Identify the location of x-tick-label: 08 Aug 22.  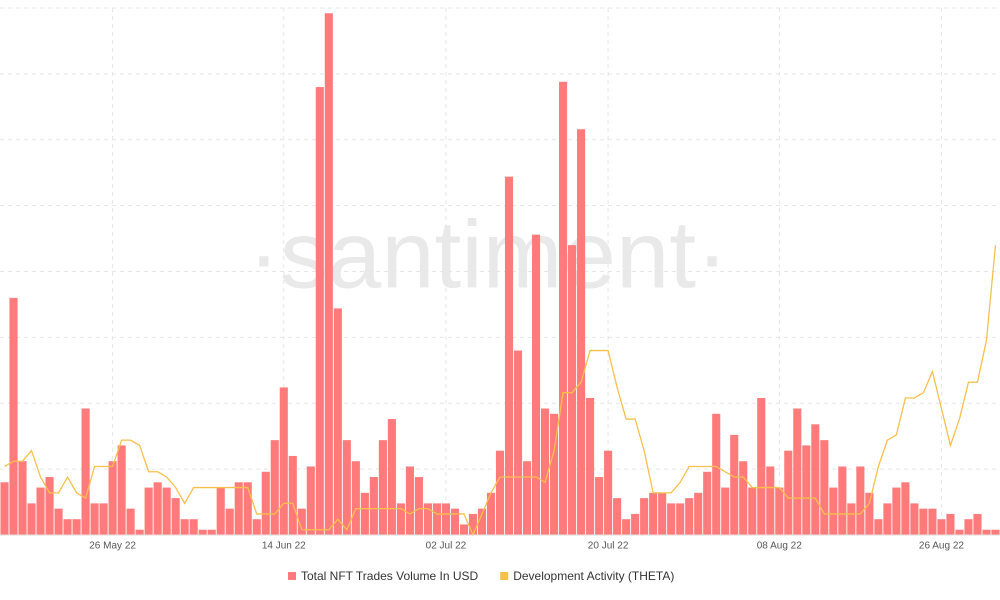
(779, 546).